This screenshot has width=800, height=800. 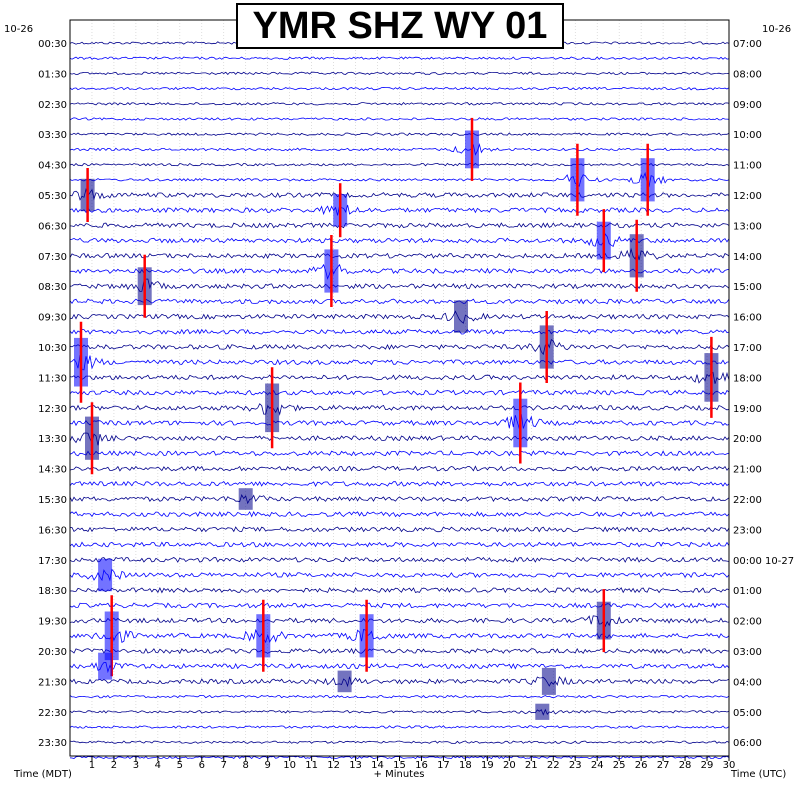 What do you see at coordinates (747, 226) in the screenshot?
I see `right-time-label: 13:00` at bounding box center [747, 226].